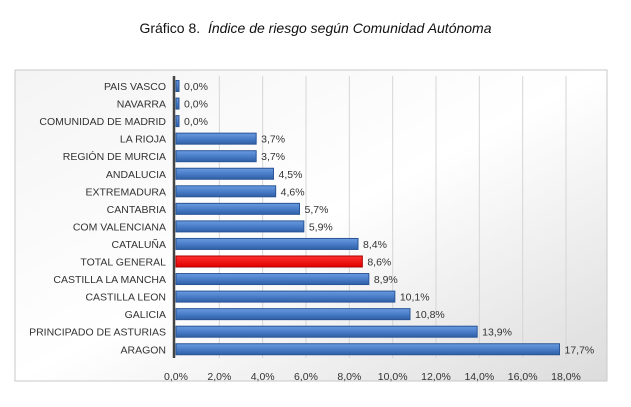 The height and width of the screenshot is (407, 631). What do you see at coordinates (430, 315) in the screenshot?
I see `data-label: 10,8%` at bounding box center [430, 315].